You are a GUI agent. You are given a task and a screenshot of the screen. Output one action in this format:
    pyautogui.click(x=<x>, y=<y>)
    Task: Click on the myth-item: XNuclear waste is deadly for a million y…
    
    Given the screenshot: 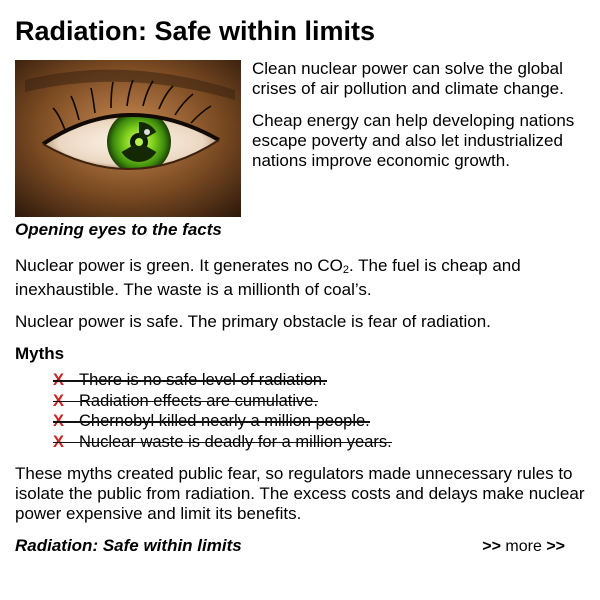 What is the action you would take?
    pyautogui.click(x=321, y=442)
    